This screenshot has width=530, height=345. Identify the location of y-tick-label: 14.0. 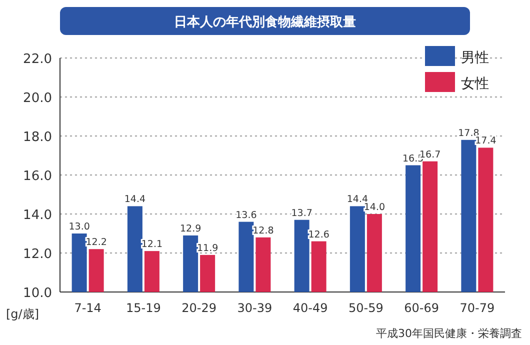
(37, 215).